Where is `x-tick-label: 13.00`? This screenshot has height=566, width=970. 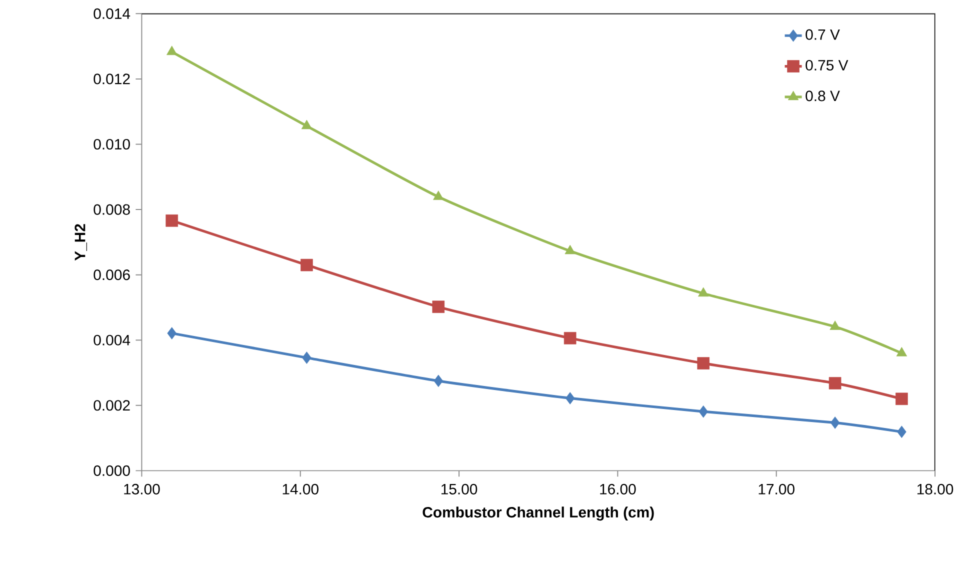
x-tick-label: 13.00 is located at coordinates (142, 489).